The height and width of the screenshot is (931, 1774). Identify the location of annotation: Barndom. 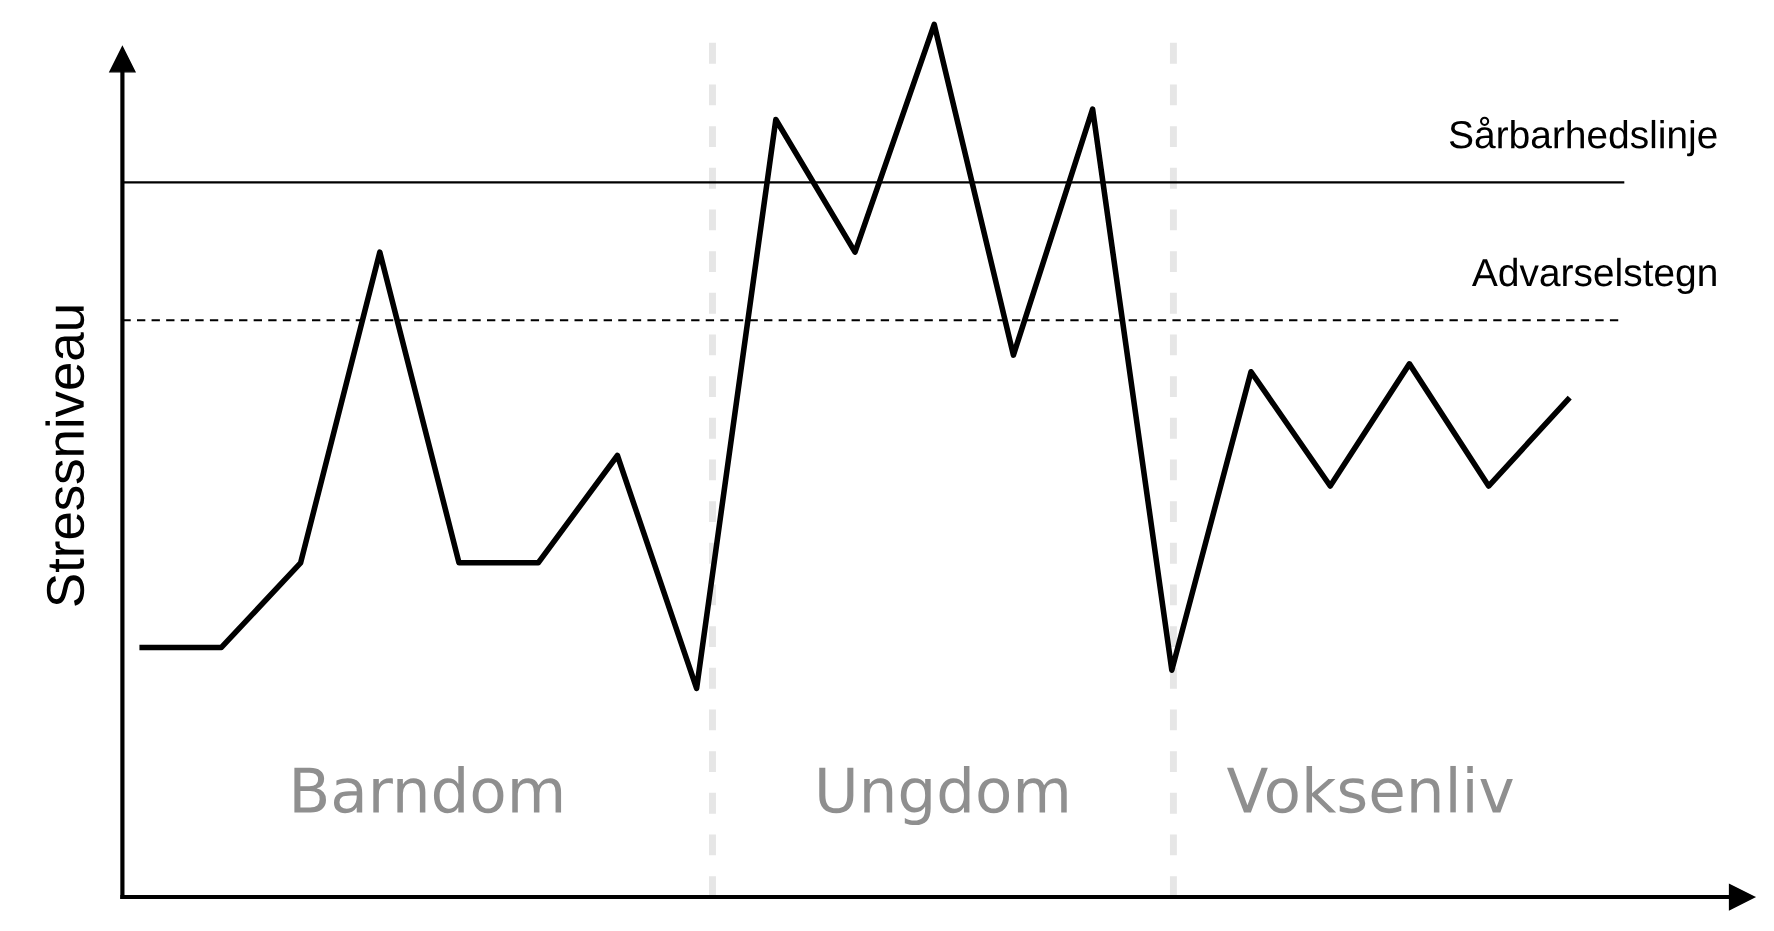
(428, 789).